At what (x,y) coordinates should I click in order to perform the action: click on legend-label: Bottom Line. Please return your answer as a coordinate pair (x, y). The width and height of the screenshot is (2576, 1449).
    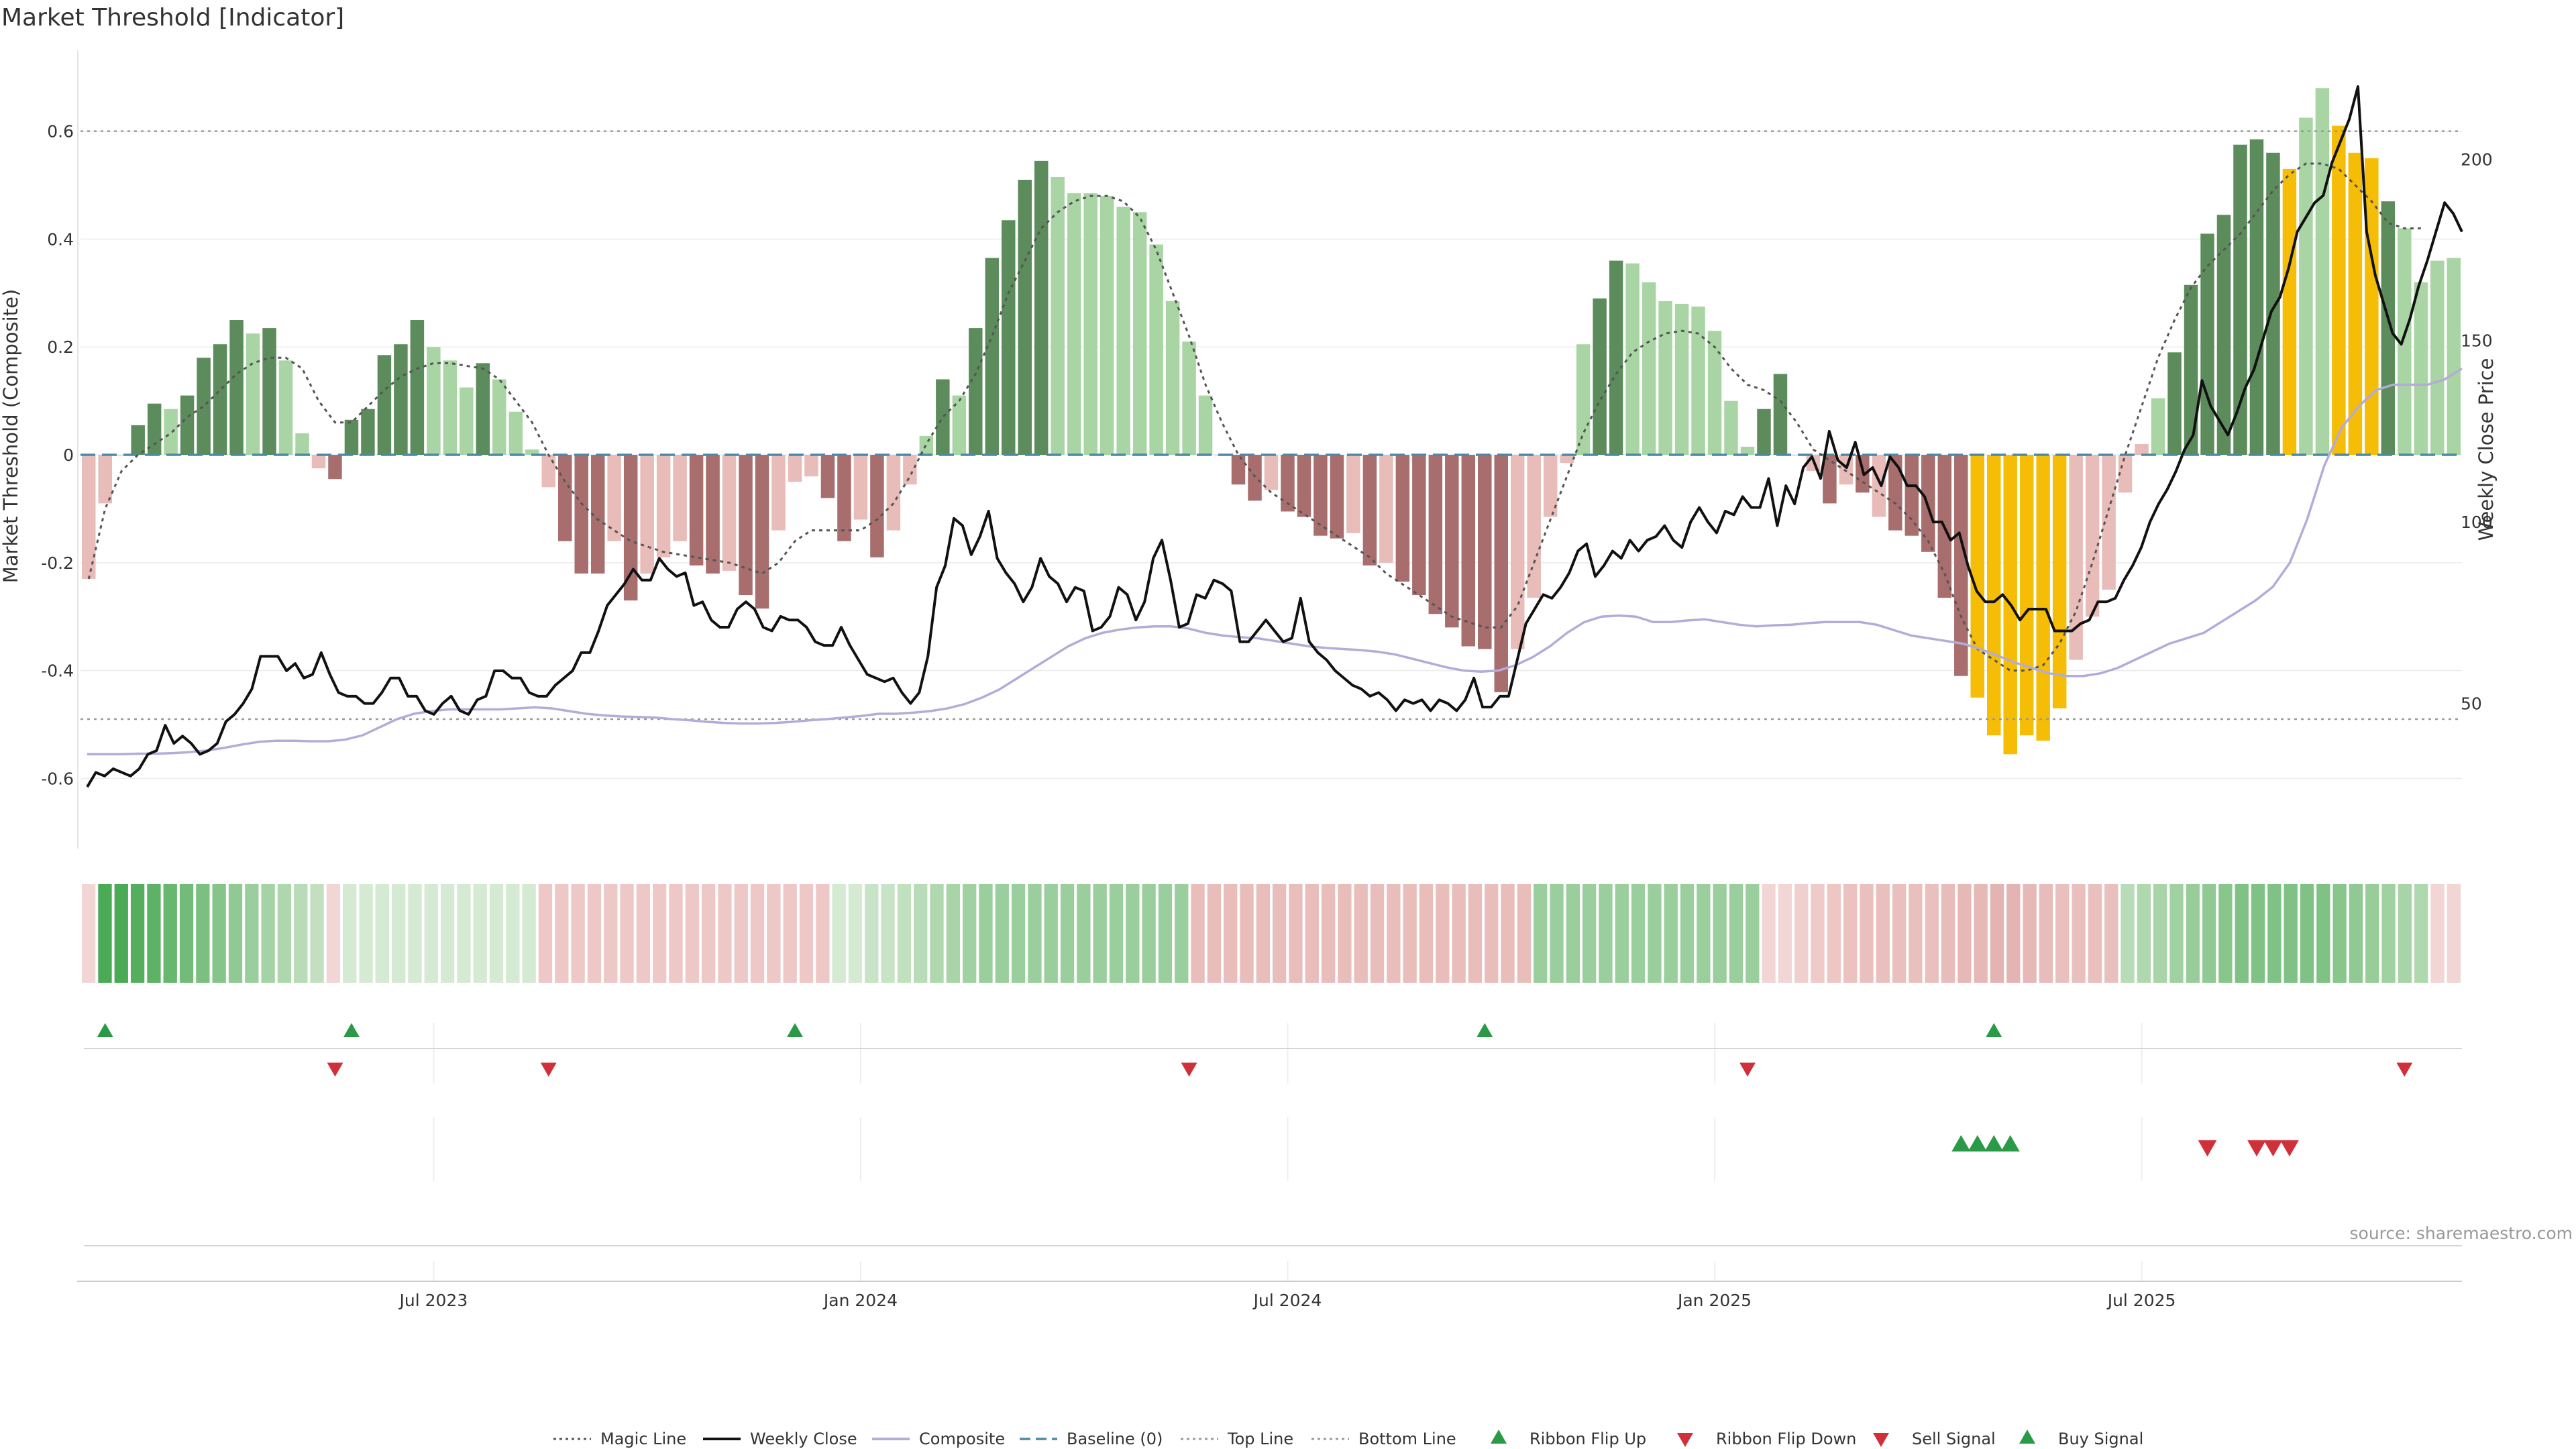
    Looking at the image, I should click on (1407, 1439).